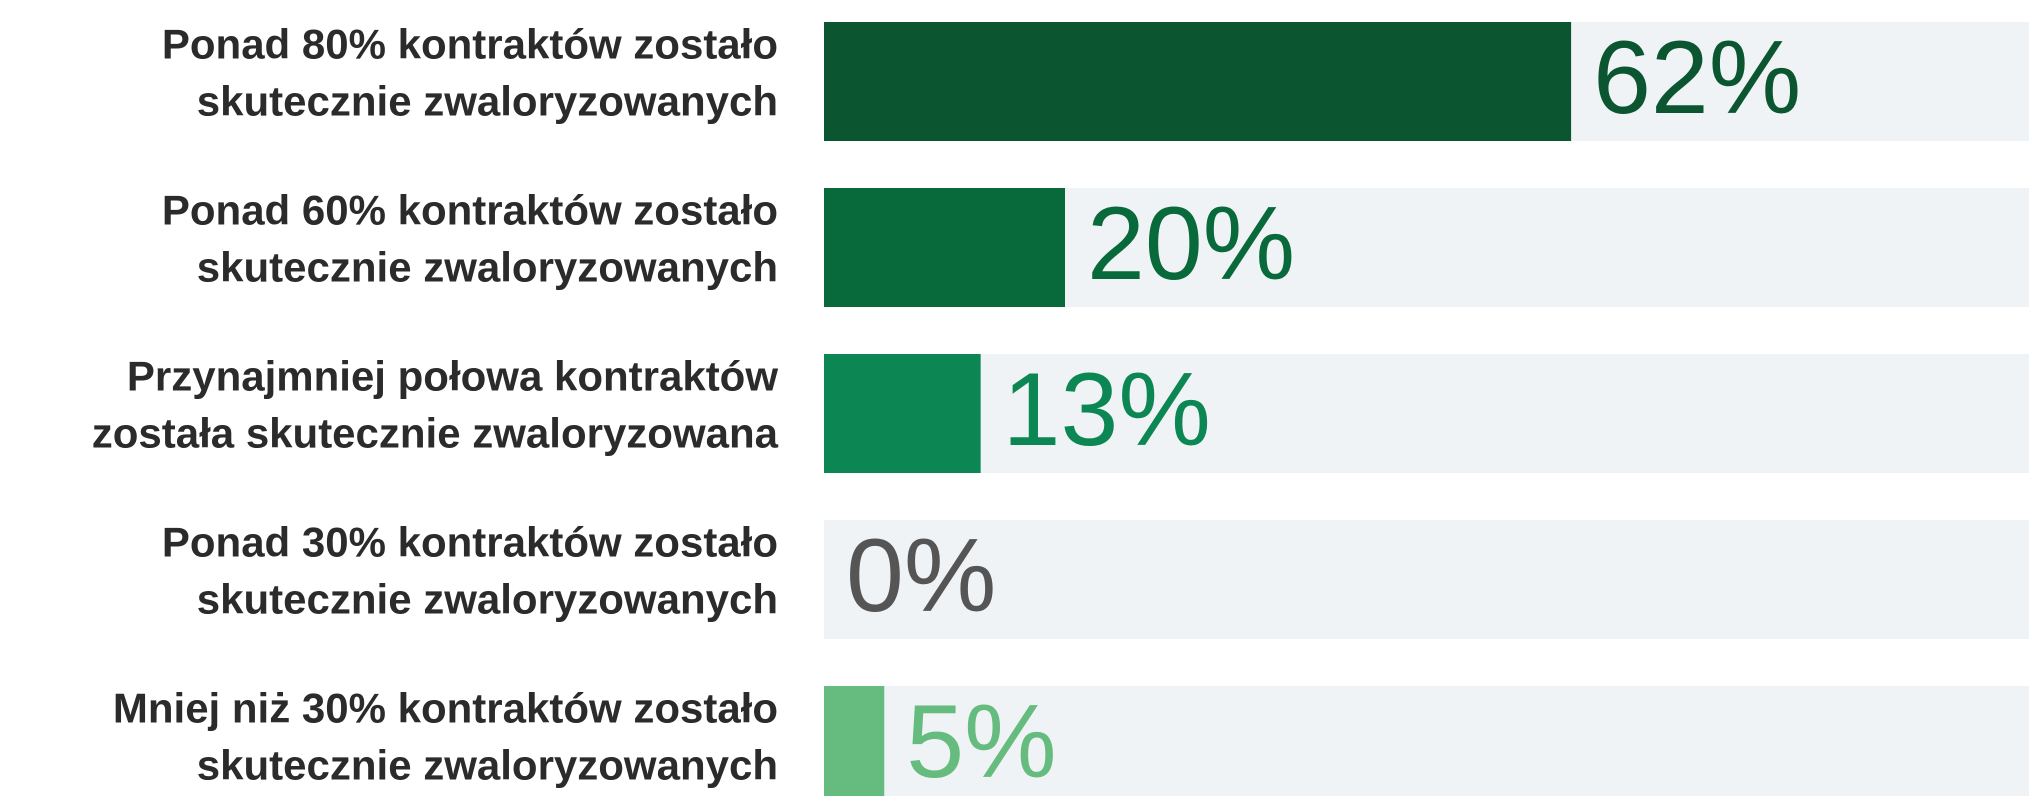 The height and width of the screenshot is (796, 2029). What do you see at coordinates (921, 576) in the screenshot?
I see `value-label: 0%` at bounding box center [921, 576].